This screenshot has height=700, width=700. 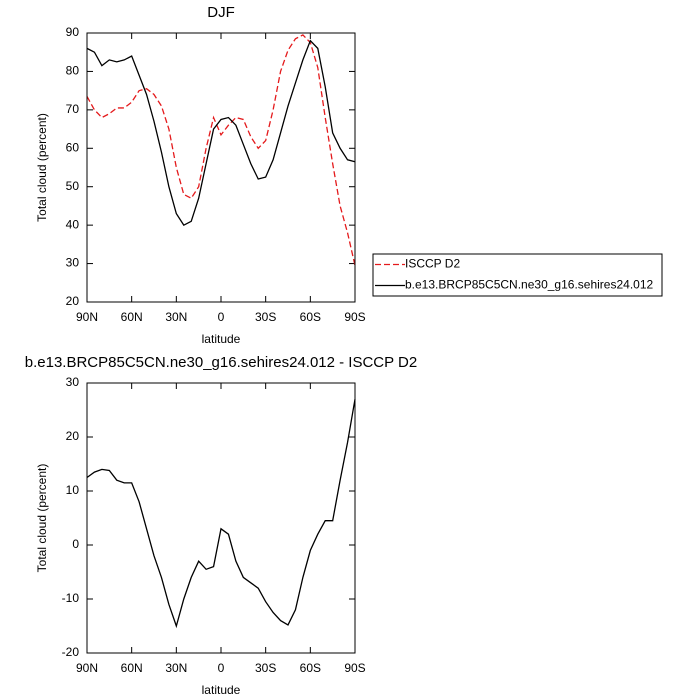 I want to click on y-tick-label: 0, so click(x=75, y=544).